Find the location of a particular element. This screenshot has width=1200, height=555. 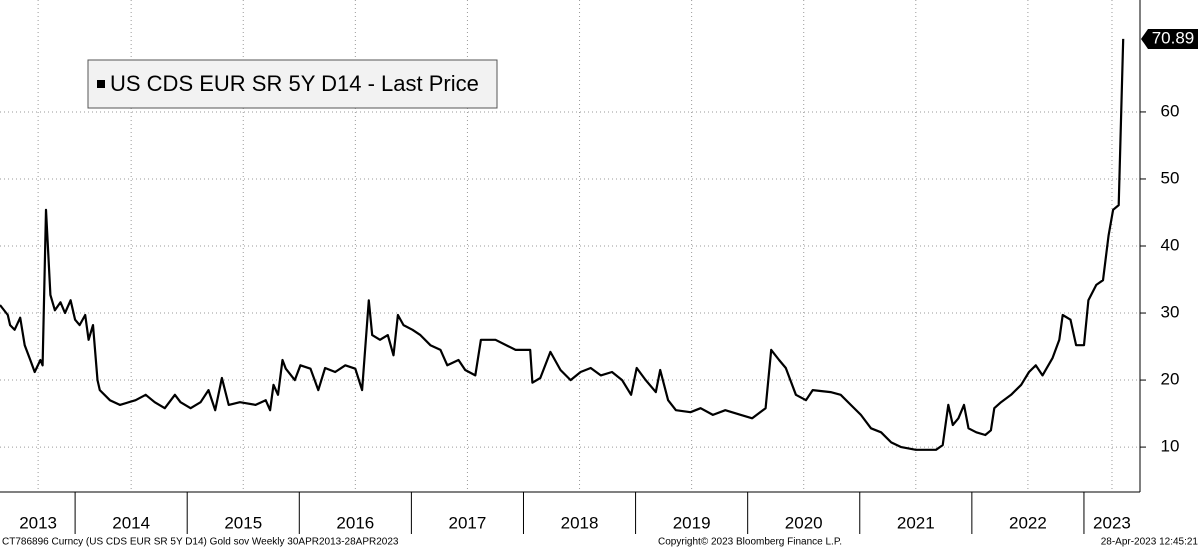

footer-center: Copyright© 2023 Bloomberg Finance L.P. is located at coordinates (750, 542).